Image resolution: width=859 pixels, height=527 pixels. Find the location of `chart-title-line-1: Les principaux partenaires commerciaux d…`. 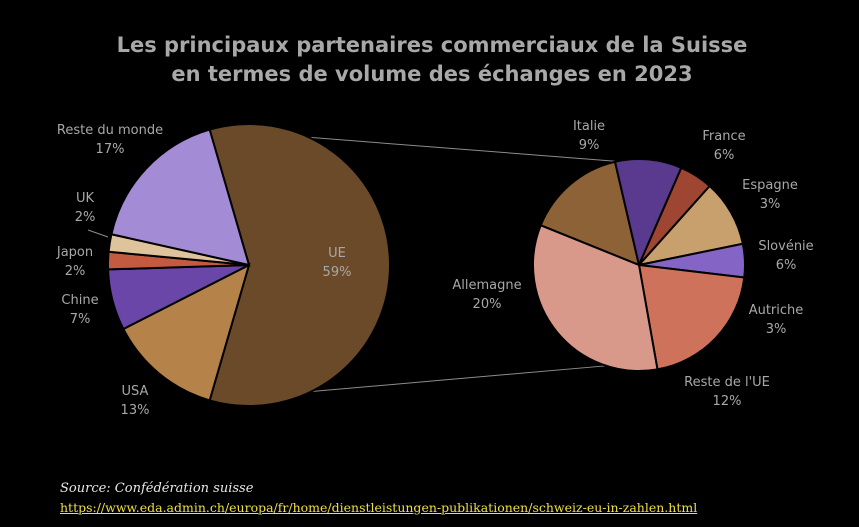

chart-title-line-1: Les principaux partenaires commerciaux d… is located at coordinates (432, 45).